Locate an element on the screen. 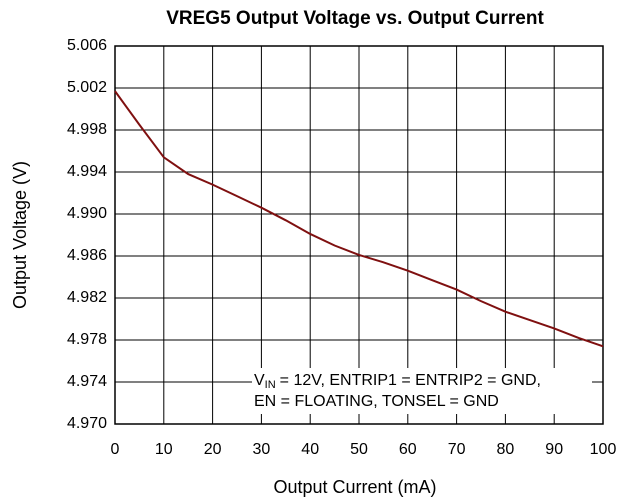 The width and height of the screenshot is (619, 502). annotation-subscript: IN is located at coordinates (270, 385).